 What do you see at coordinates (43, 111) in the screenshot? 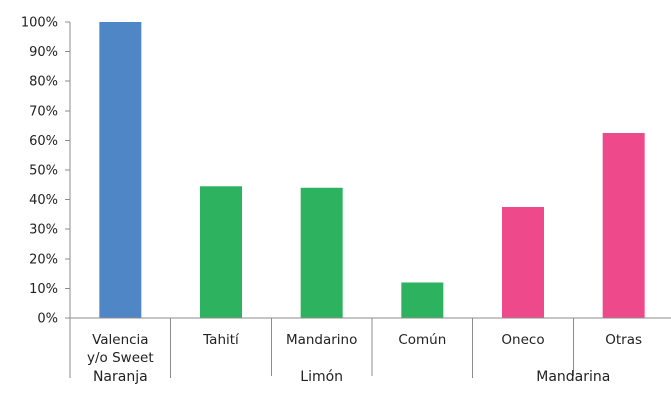
I see `y-tick-label: 70%` at bounding box center [43, 111].